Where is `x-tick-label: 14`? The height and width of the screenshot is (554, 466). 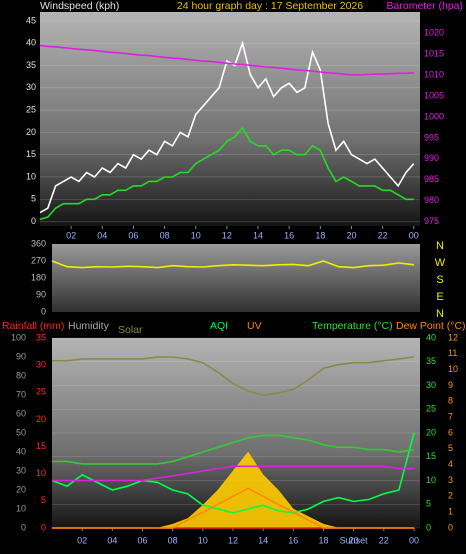 x-tick-label: 14 is located at coordinates (263, 540).